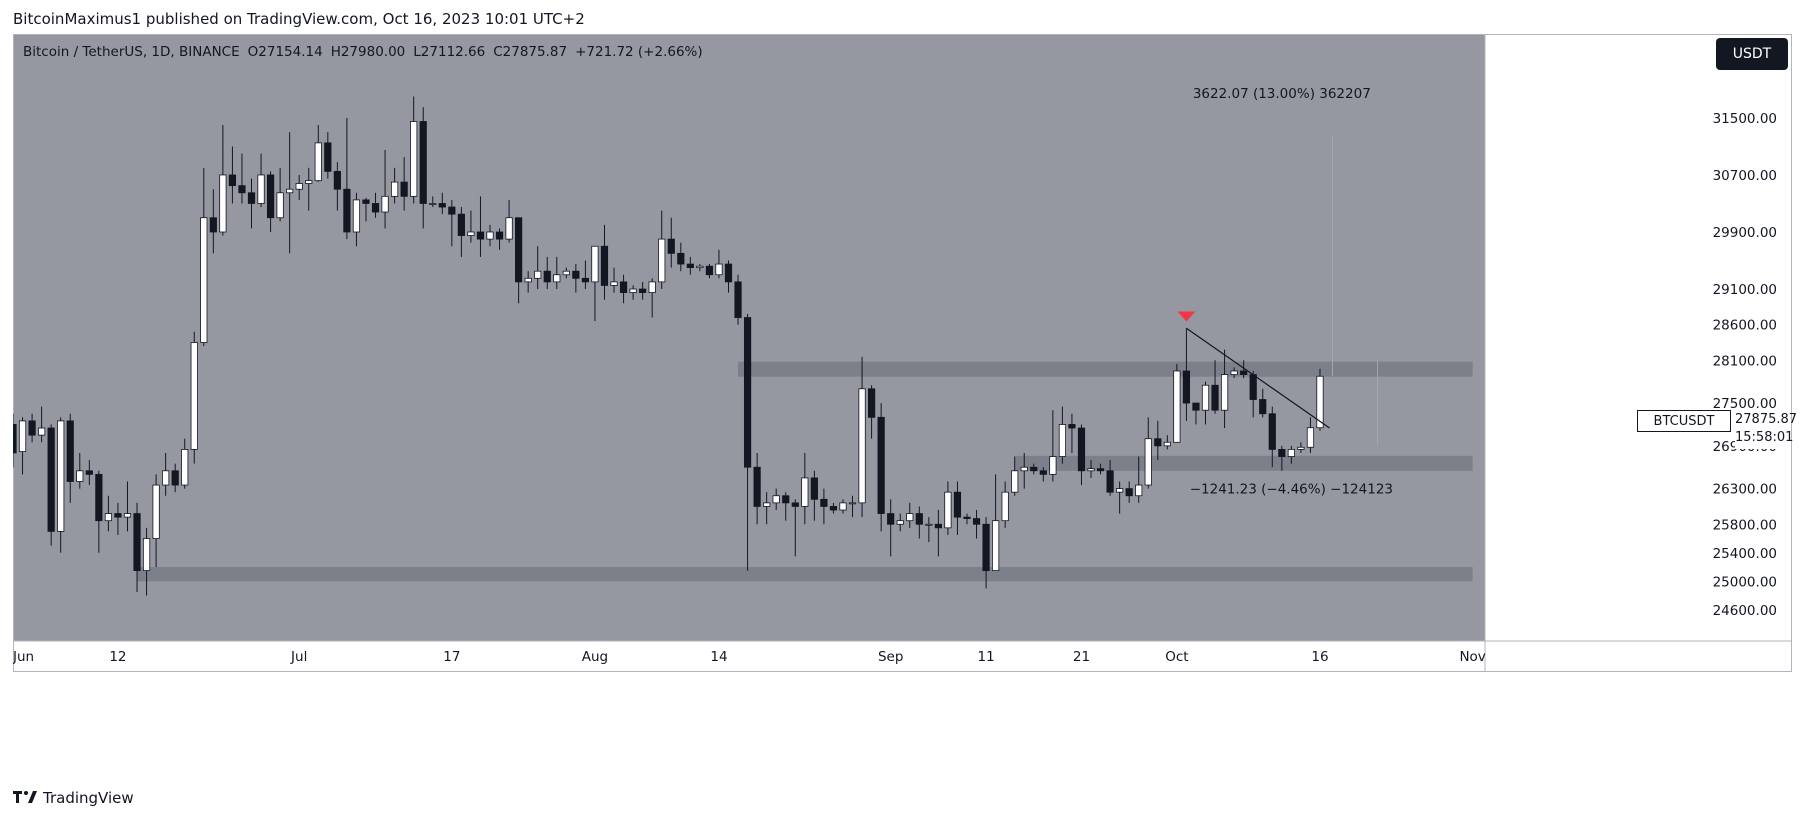 The height and width of the screenshot is (818, 1807). Describe the element at coordinates (1766, 419) in the screenshot. I see `last-price: 27875.87` at that location.